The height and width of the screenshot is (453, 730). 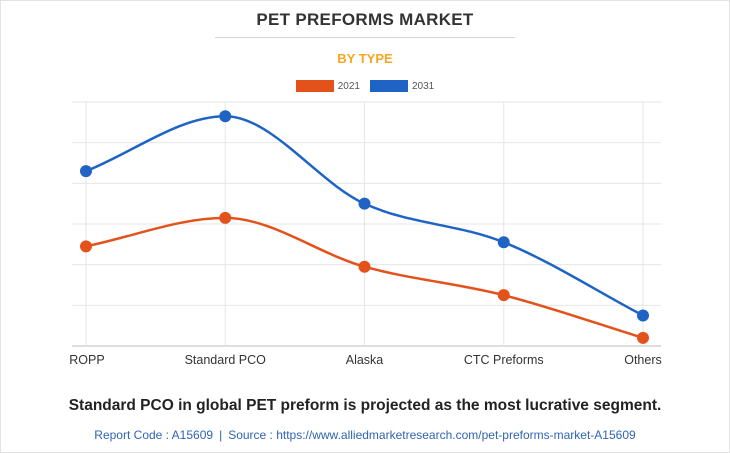 I want to click on data-point-2031-standard-pco, so click(x=225, y=116).